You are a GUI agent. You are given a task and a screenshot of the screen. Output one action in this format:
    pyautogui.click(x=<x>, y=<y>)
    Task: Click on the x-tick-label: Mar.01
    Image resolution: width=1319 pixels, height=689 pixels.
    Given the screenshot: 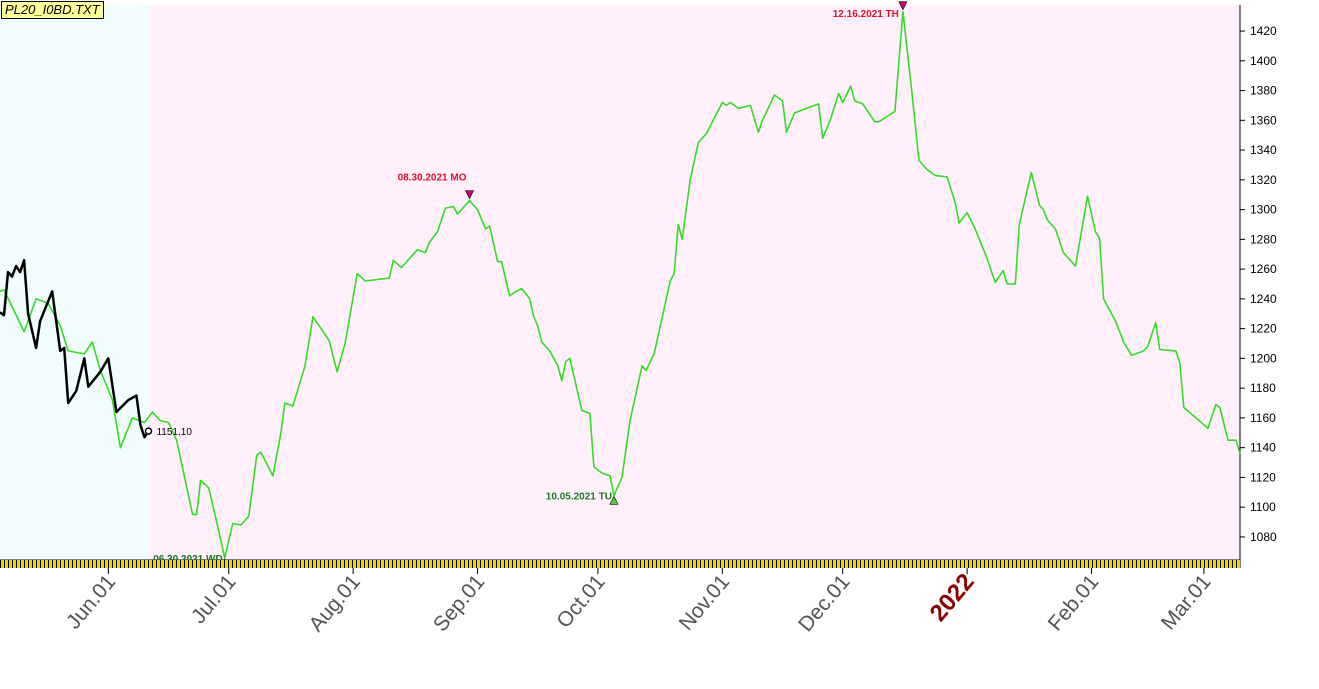 What is the action you would take?
    pyautogui.click(x=1186, y=602)
    